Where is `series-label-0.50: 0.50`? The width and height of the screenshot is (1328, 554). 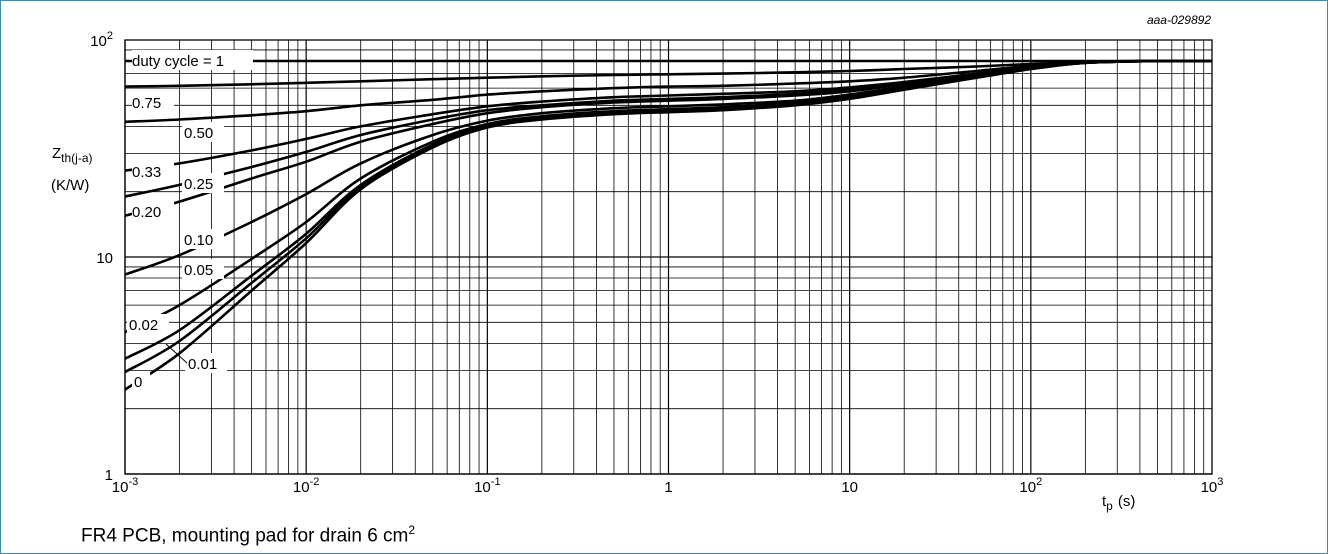 series-label-0.50: 0.50 is located at coordinates (198, 133).